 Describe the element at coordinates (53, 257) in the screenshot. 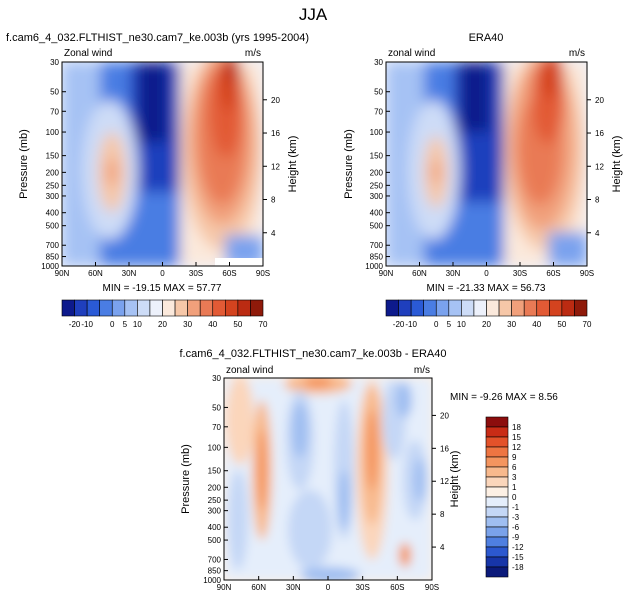

I see `y-tick-label: 850` at that location.